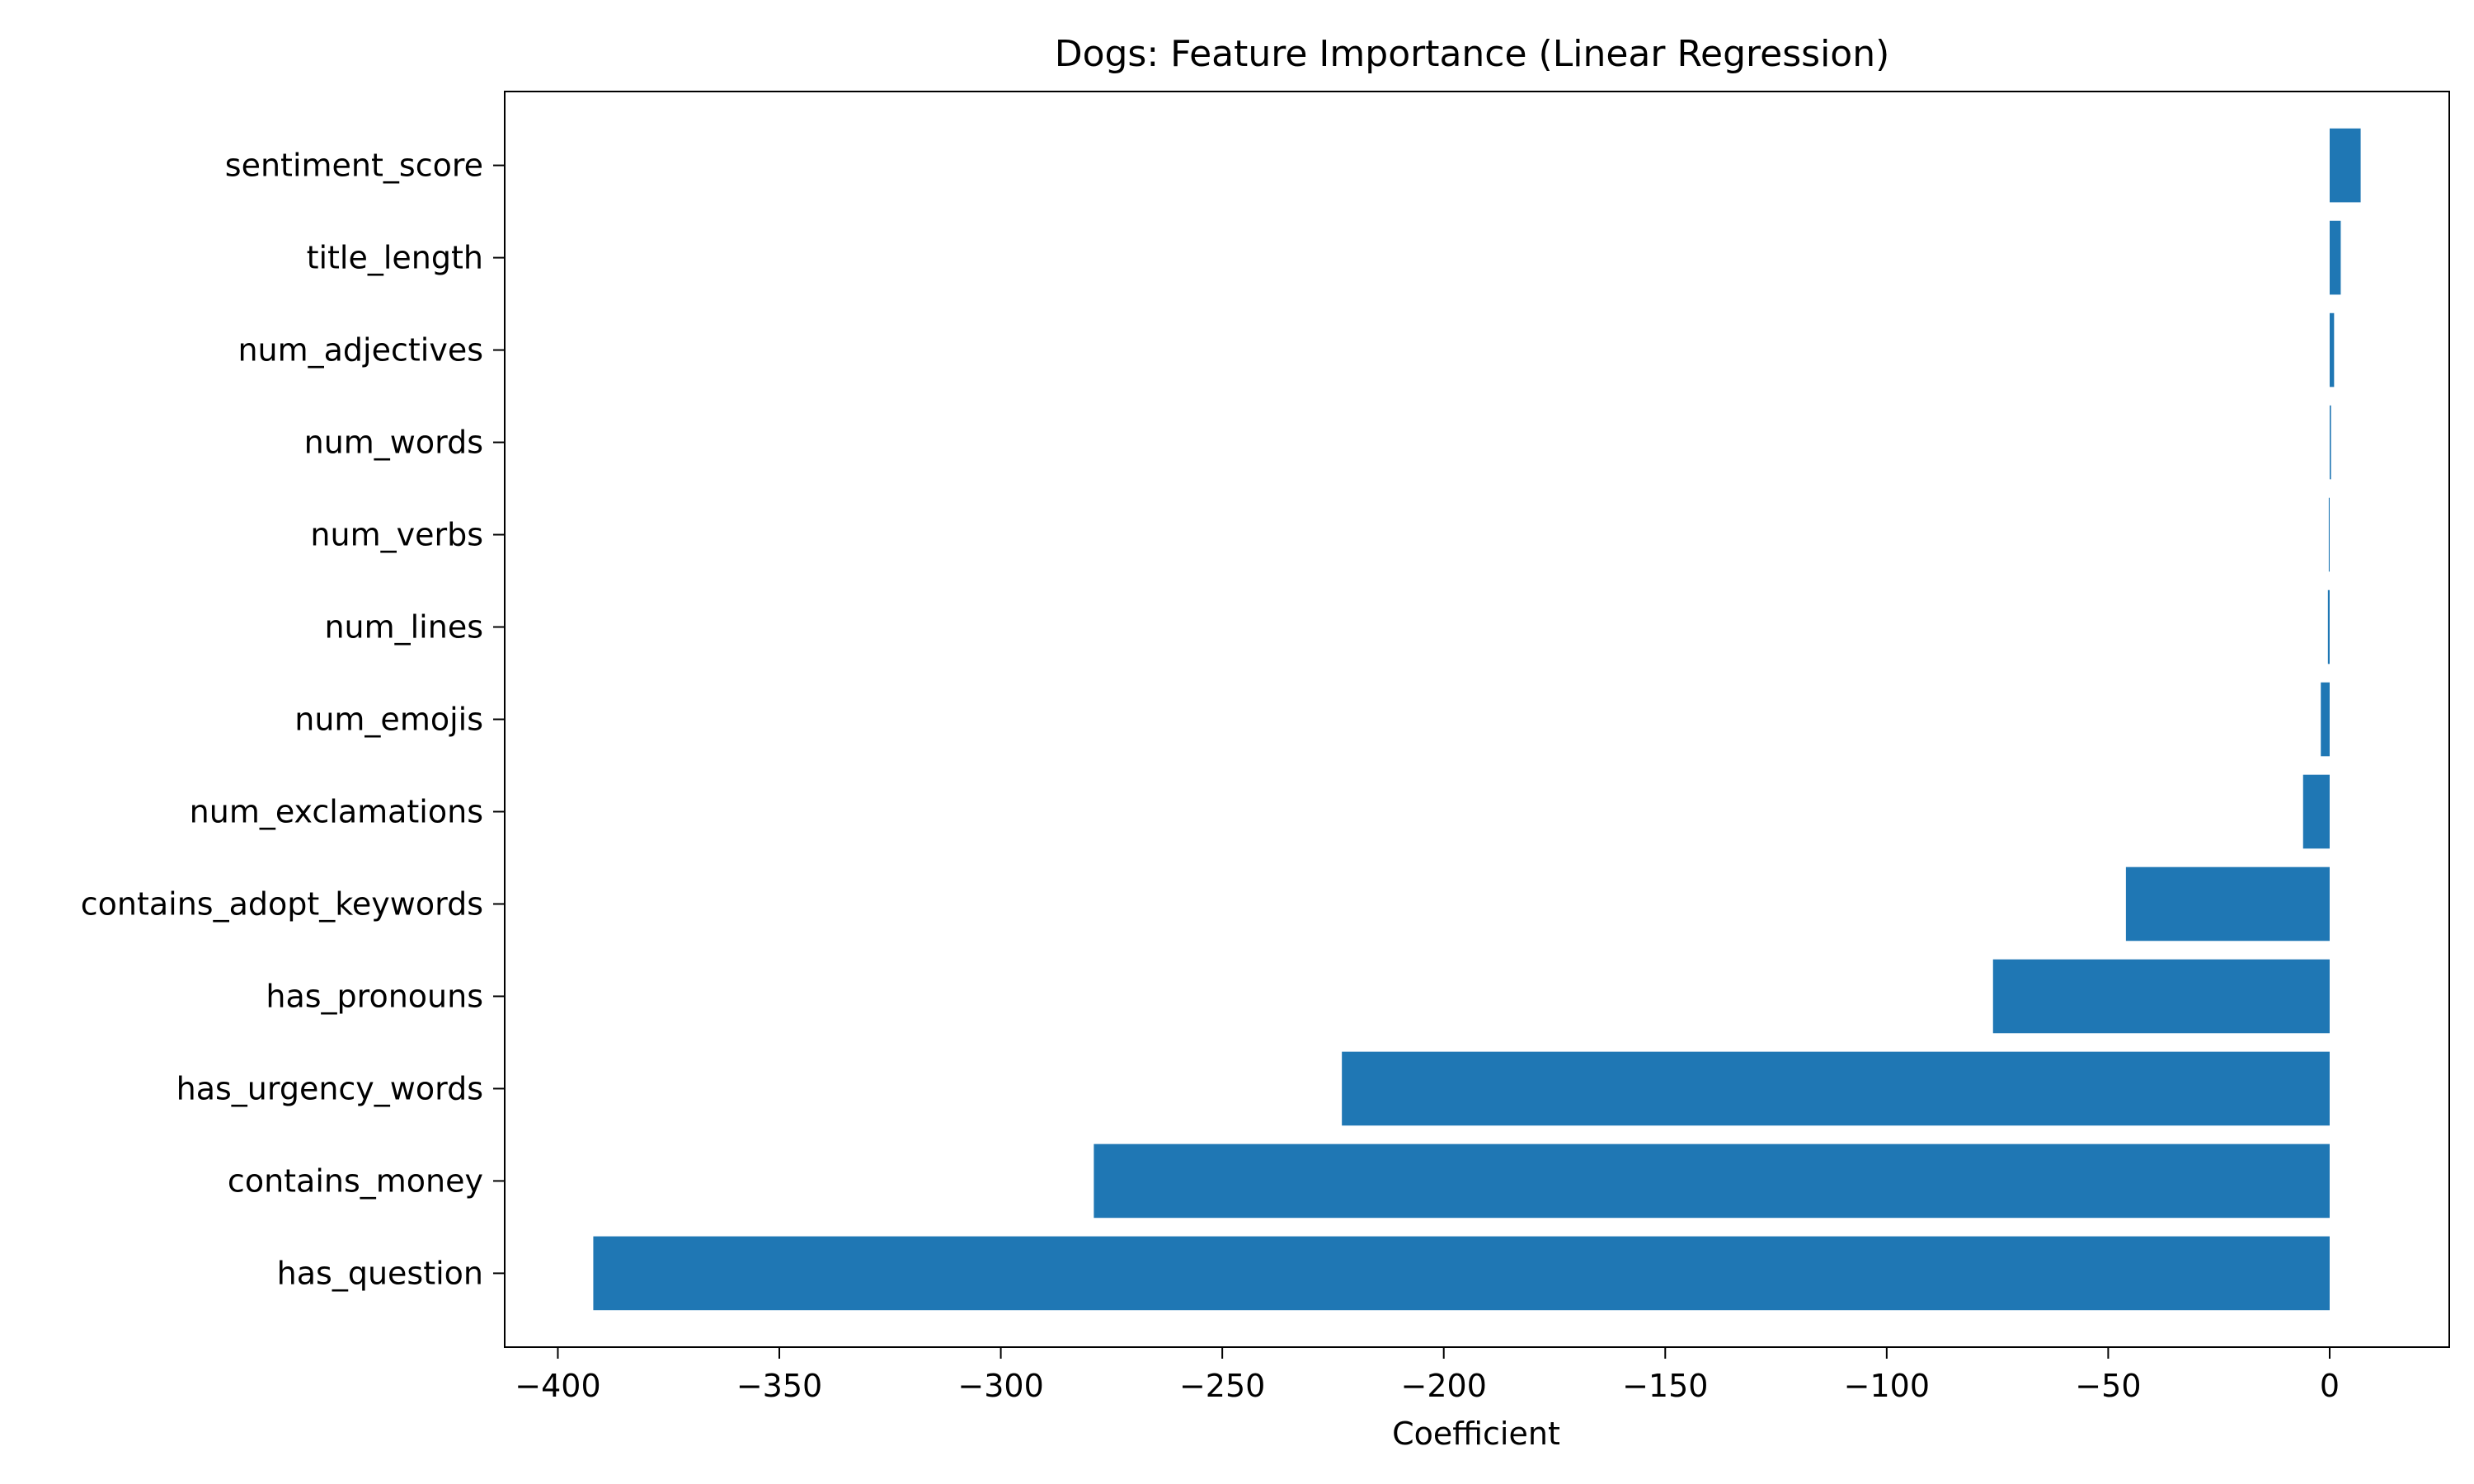 The width and height of the screenshot is (2474, 1484). Describe the element at coordinates (2328, 627) in the screenshot. I see `bar-num_lines` at that location.